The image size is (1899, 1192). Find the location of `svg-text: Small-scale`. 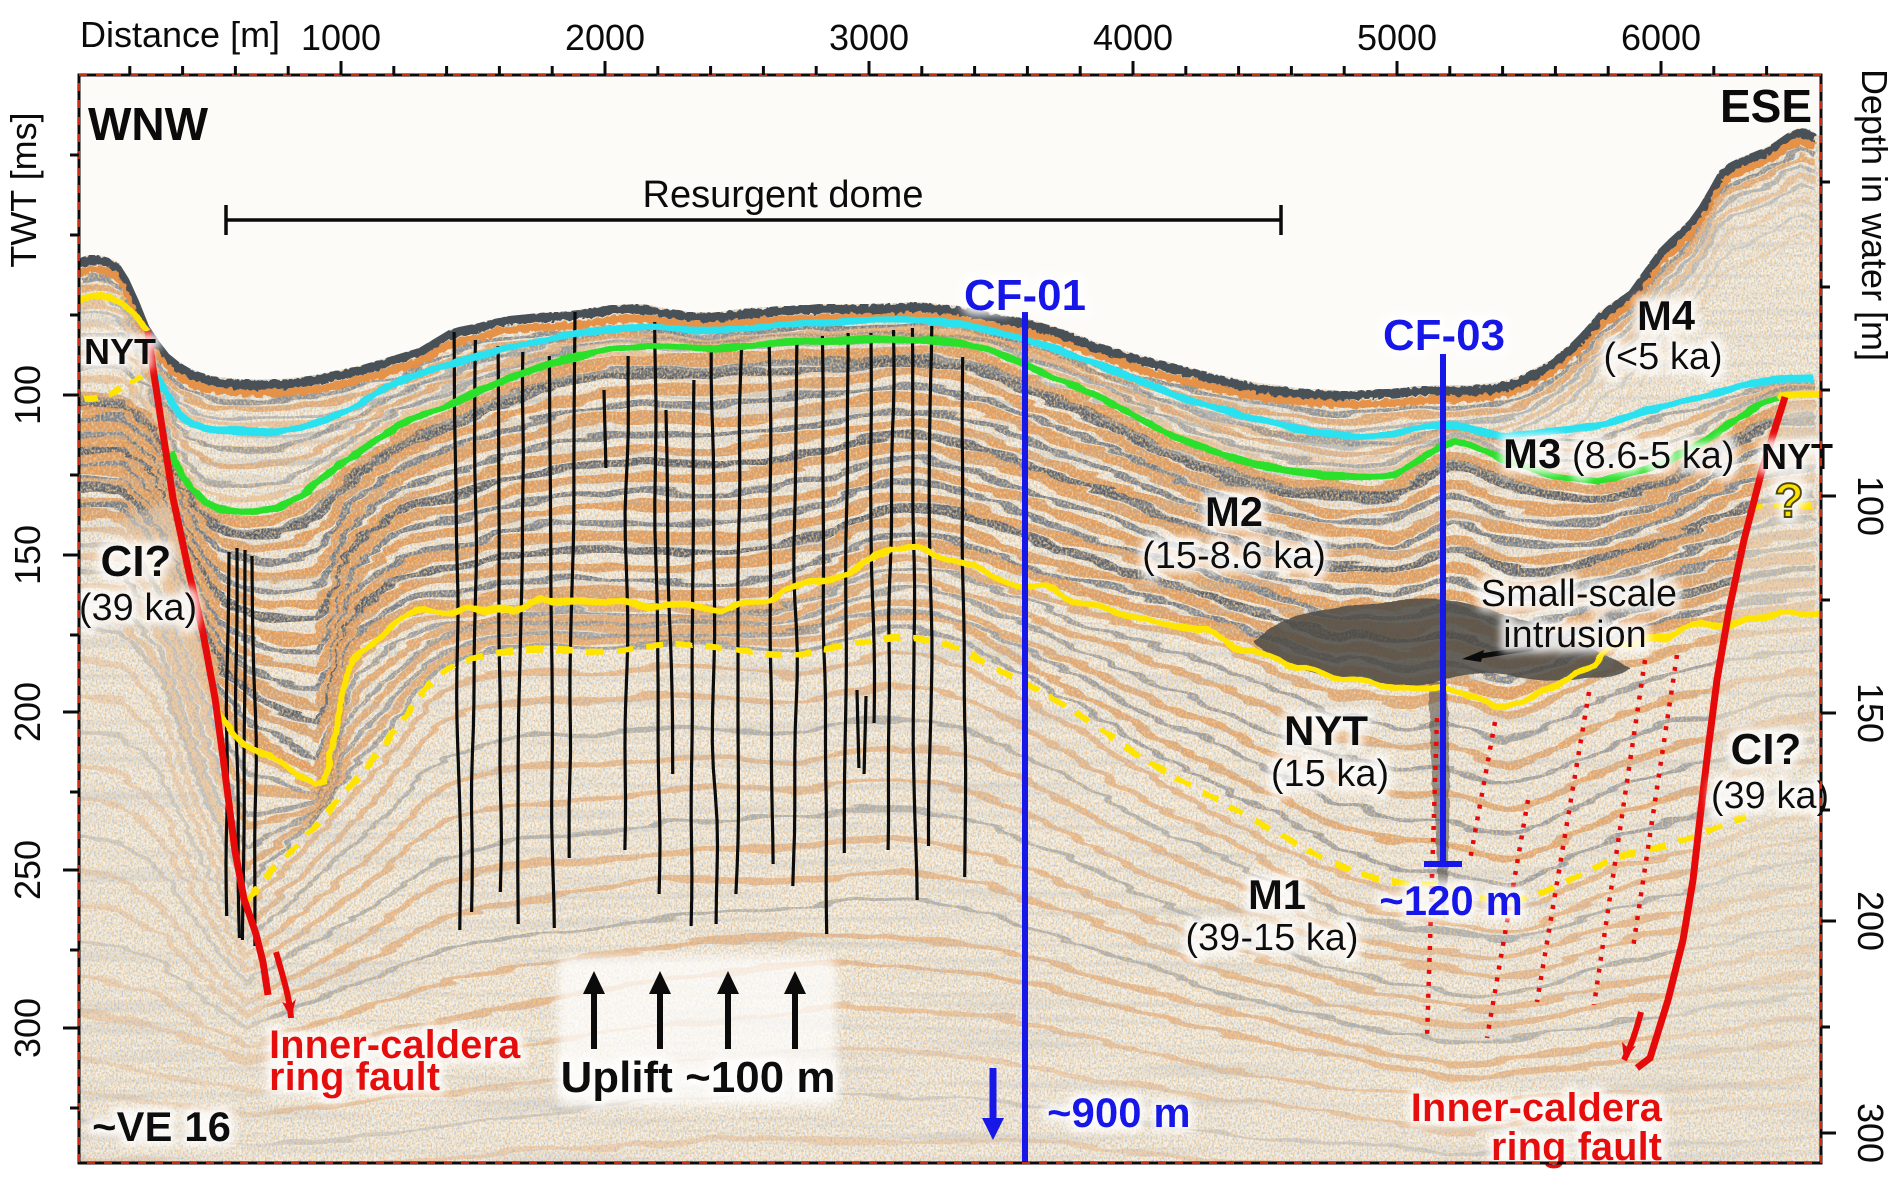

svg-text: Small-scale is located at coordinates (1579, 594).